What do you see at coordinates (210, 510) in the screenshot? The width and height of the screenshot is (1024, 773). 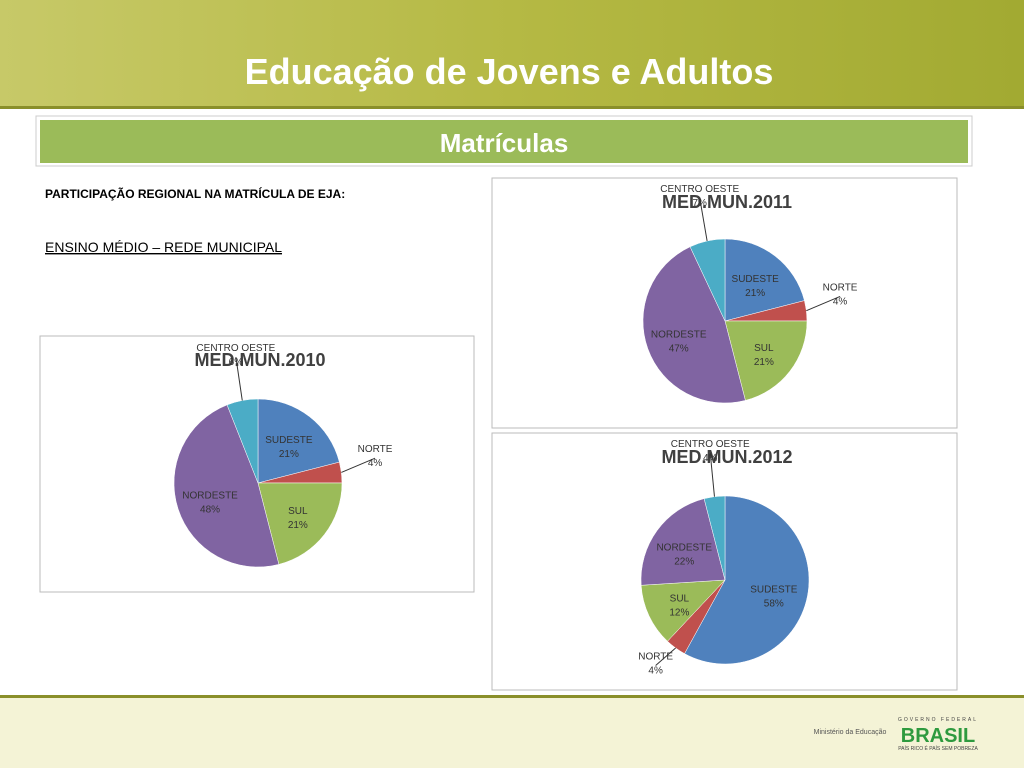 I see `slice-value-label: 48%` at bounding box center [210, 510].